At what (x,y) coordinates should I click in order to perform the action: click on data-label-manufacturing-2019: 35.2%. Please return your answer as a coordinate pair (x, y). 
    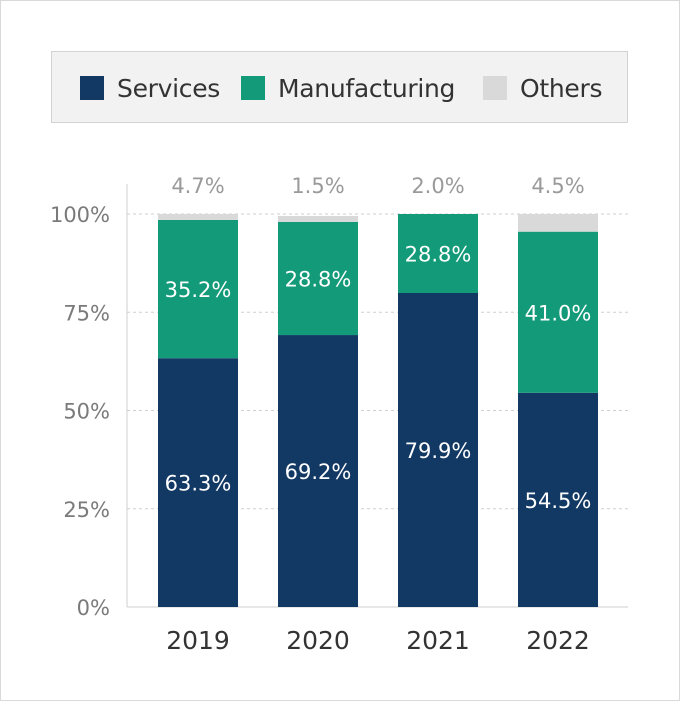
    Looking at the image, I should click on (198, 290).